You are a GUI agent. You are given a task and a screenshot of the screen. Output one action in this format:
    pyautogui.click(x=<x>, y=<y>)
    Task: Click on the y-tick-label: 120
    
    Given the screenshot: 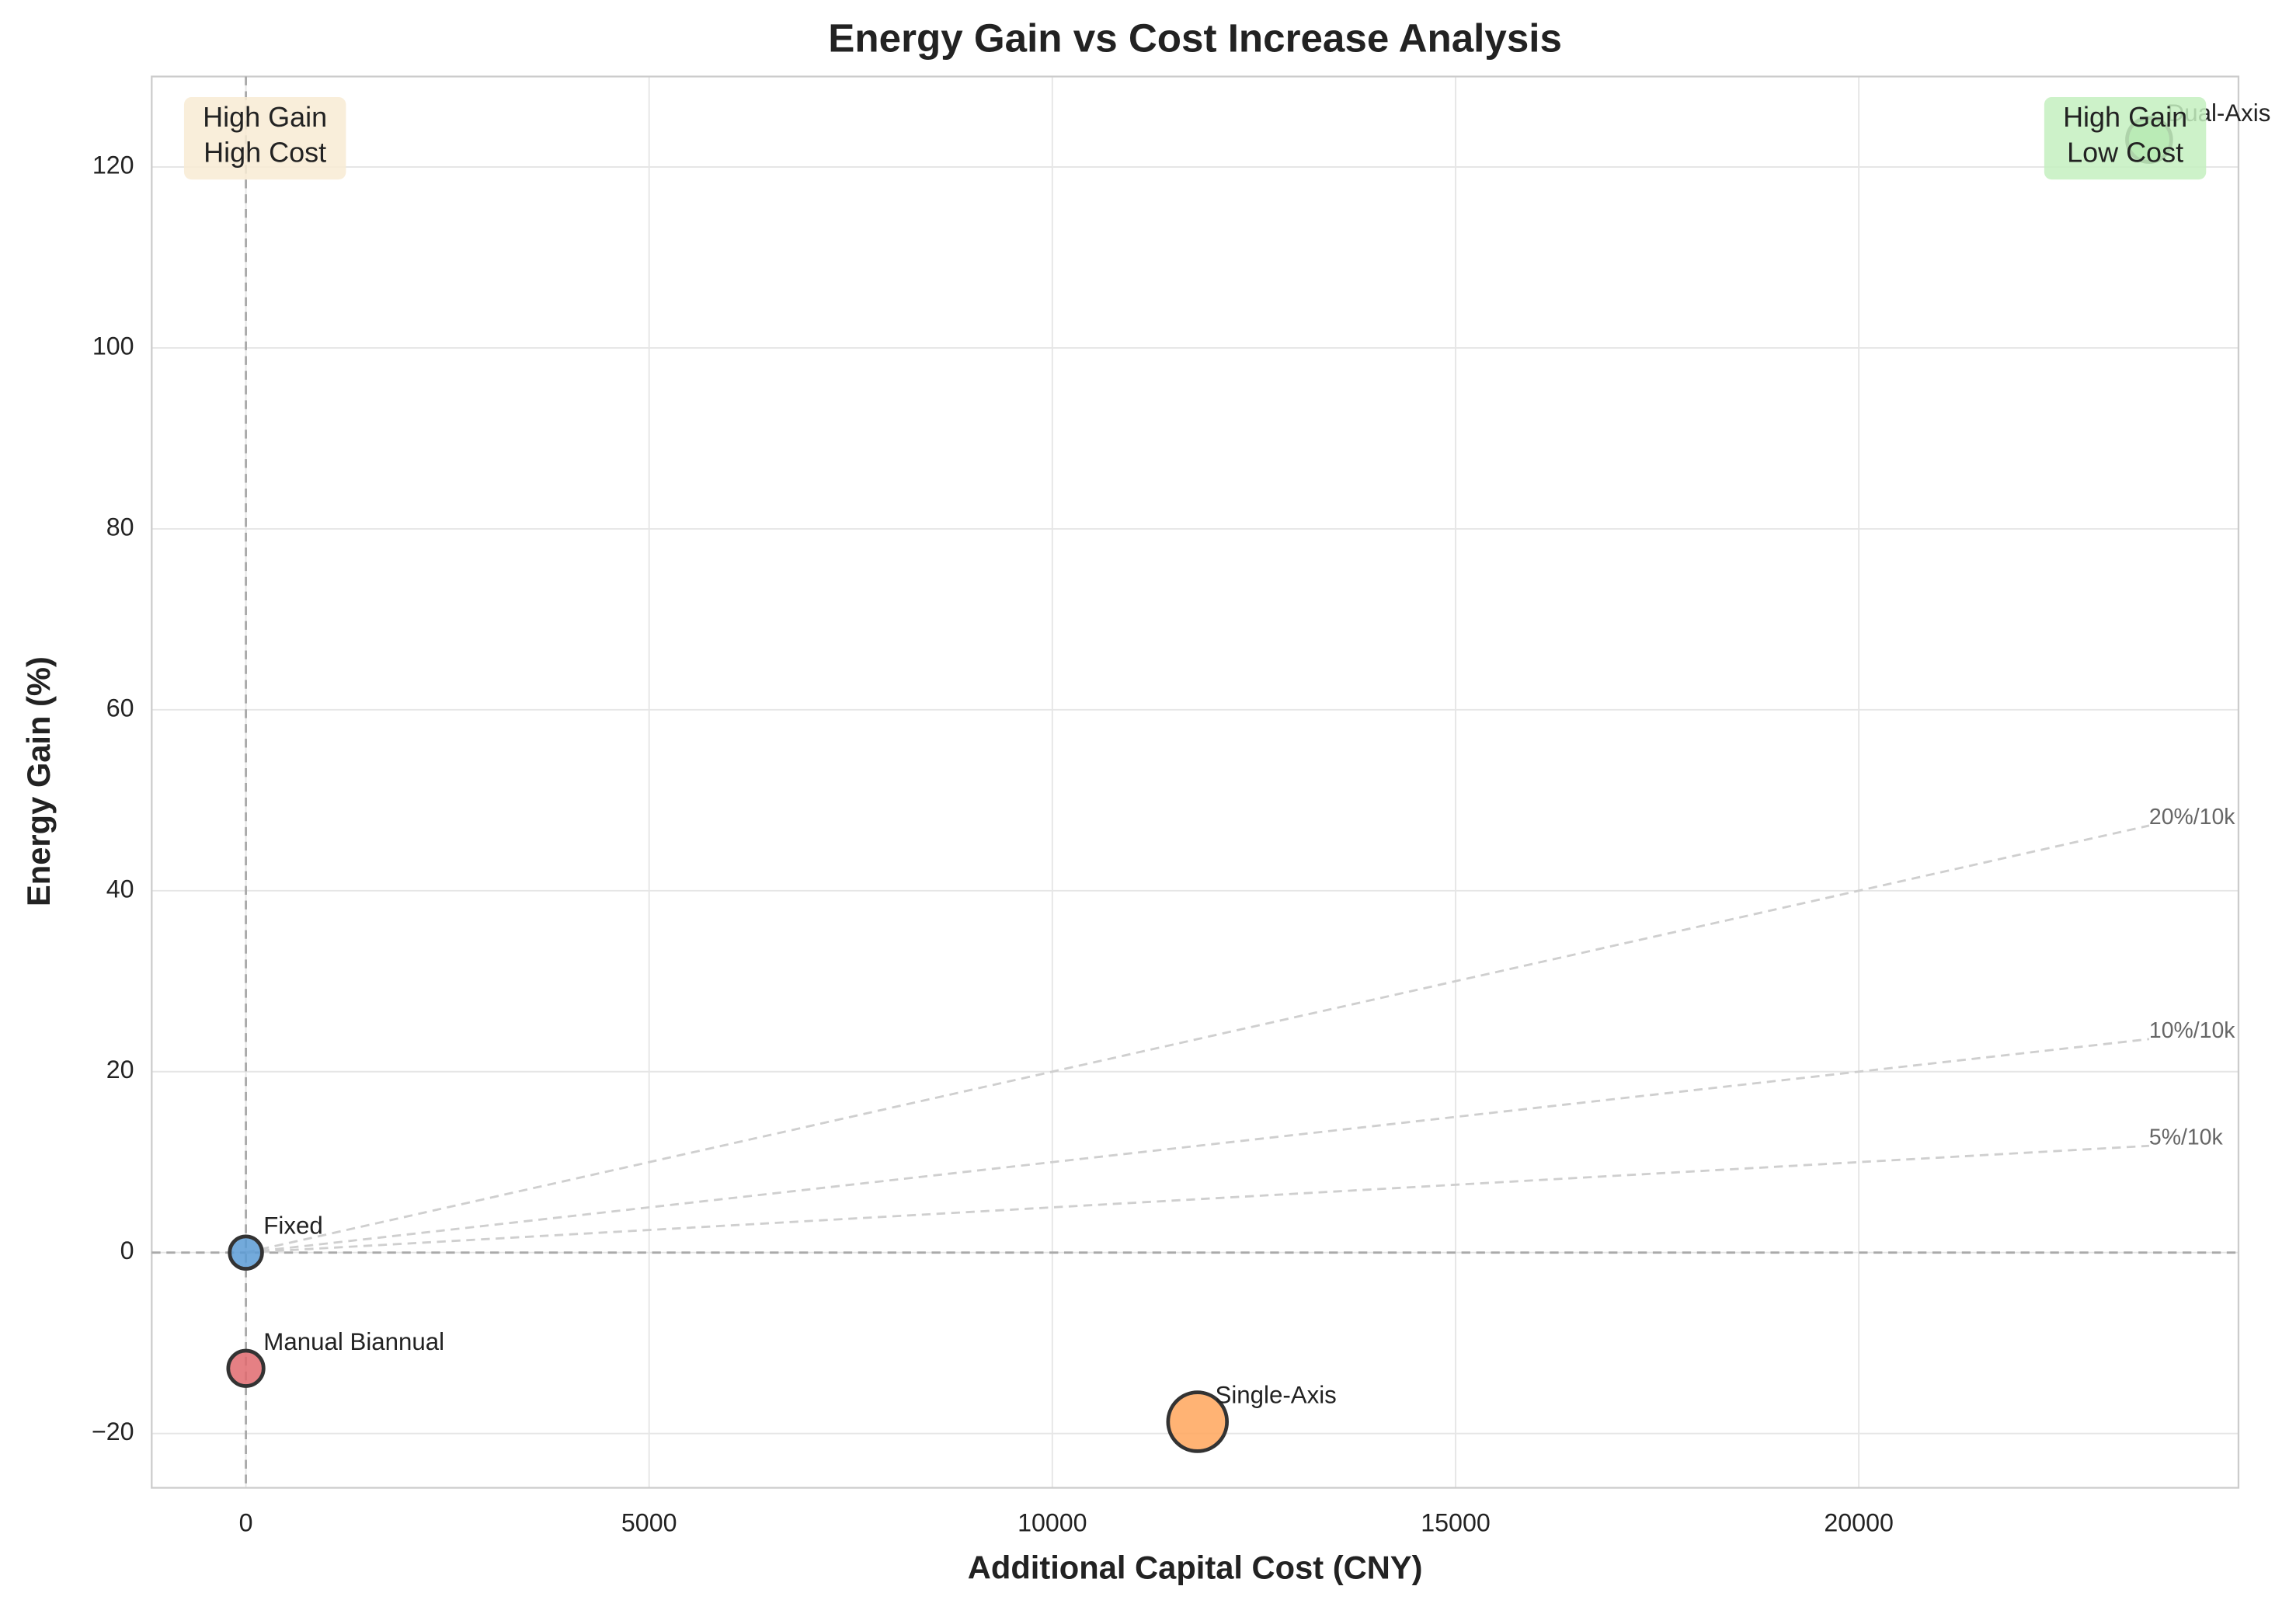 What is the action you would take?
    pyautogui.click(x=113, y=165)
    